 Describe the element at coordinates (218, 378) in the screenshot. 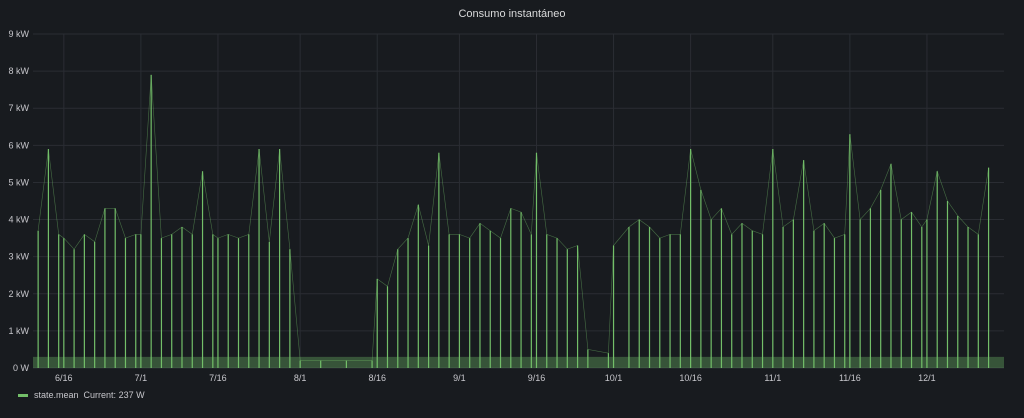

I see `x-tick-label: 7/16` at that location.